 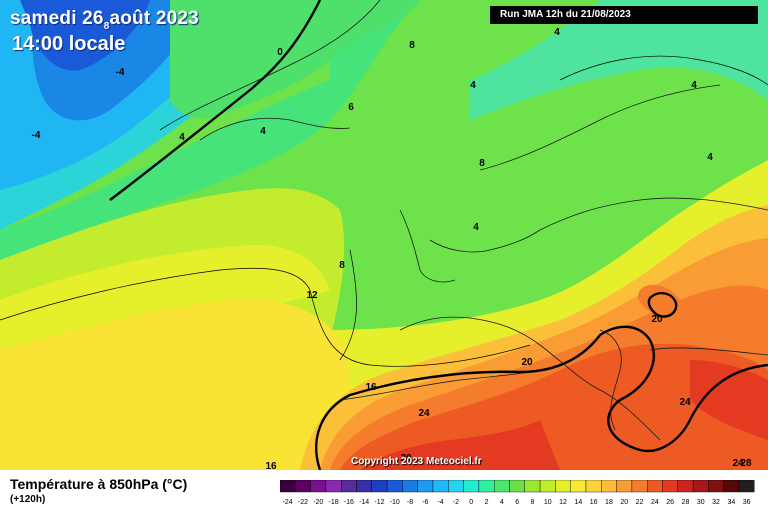 What do you see at coordinates (303, 502) in the screenshot?
I see `scale-tick-label: -22` at bounding box center [303, 502].